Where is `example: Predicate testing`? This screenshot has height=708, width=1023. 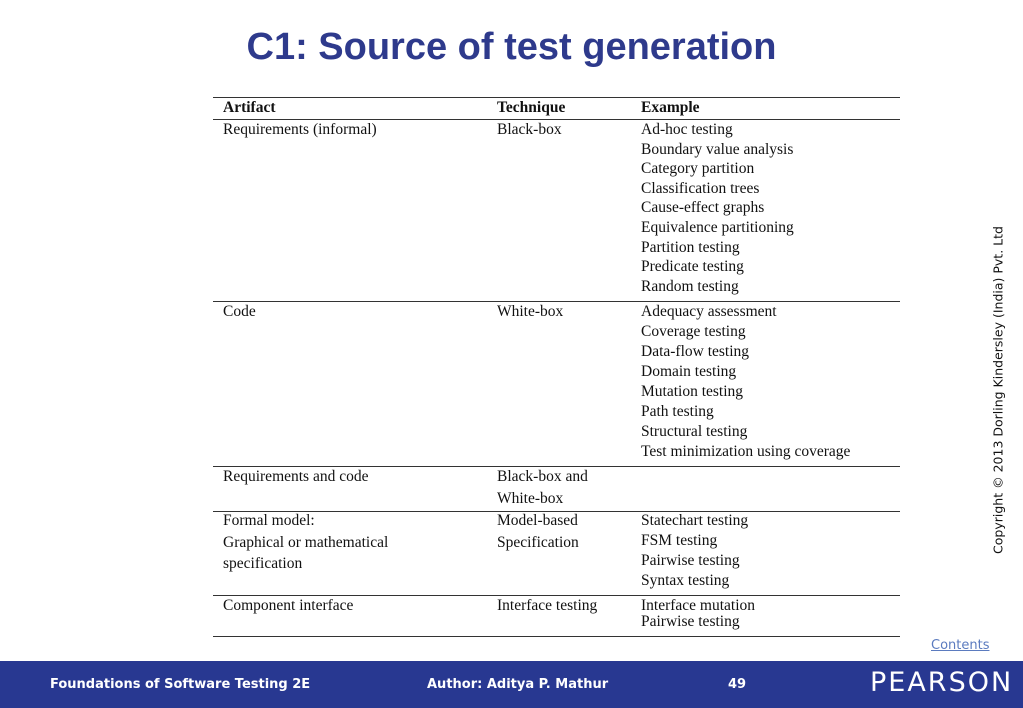 example: Predicate testing is located at coordinates (692, 267).